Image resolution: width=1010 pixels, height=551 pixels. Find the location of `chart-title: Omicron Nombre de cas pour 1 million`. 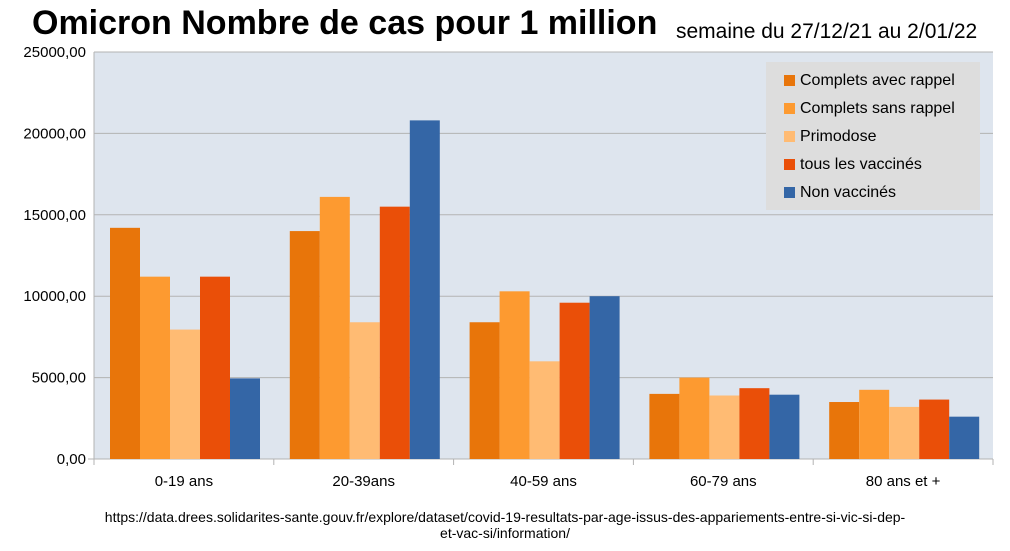

chart-title: Omicron Nombre de cas pour 1 million is located at coordinates (345, 23).